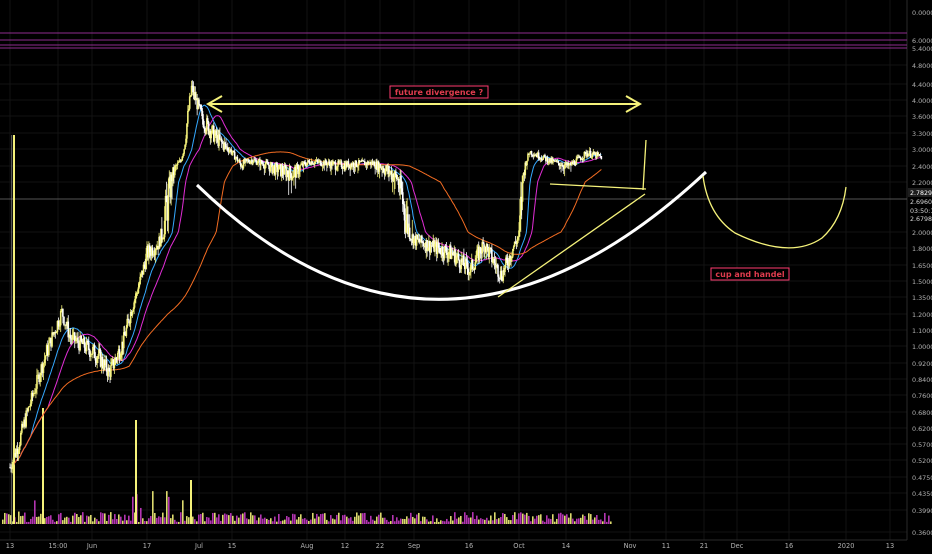 The width and height of the screenshot is (932, 554). I want to click on time-tick-label: 21, so click(704, 546).